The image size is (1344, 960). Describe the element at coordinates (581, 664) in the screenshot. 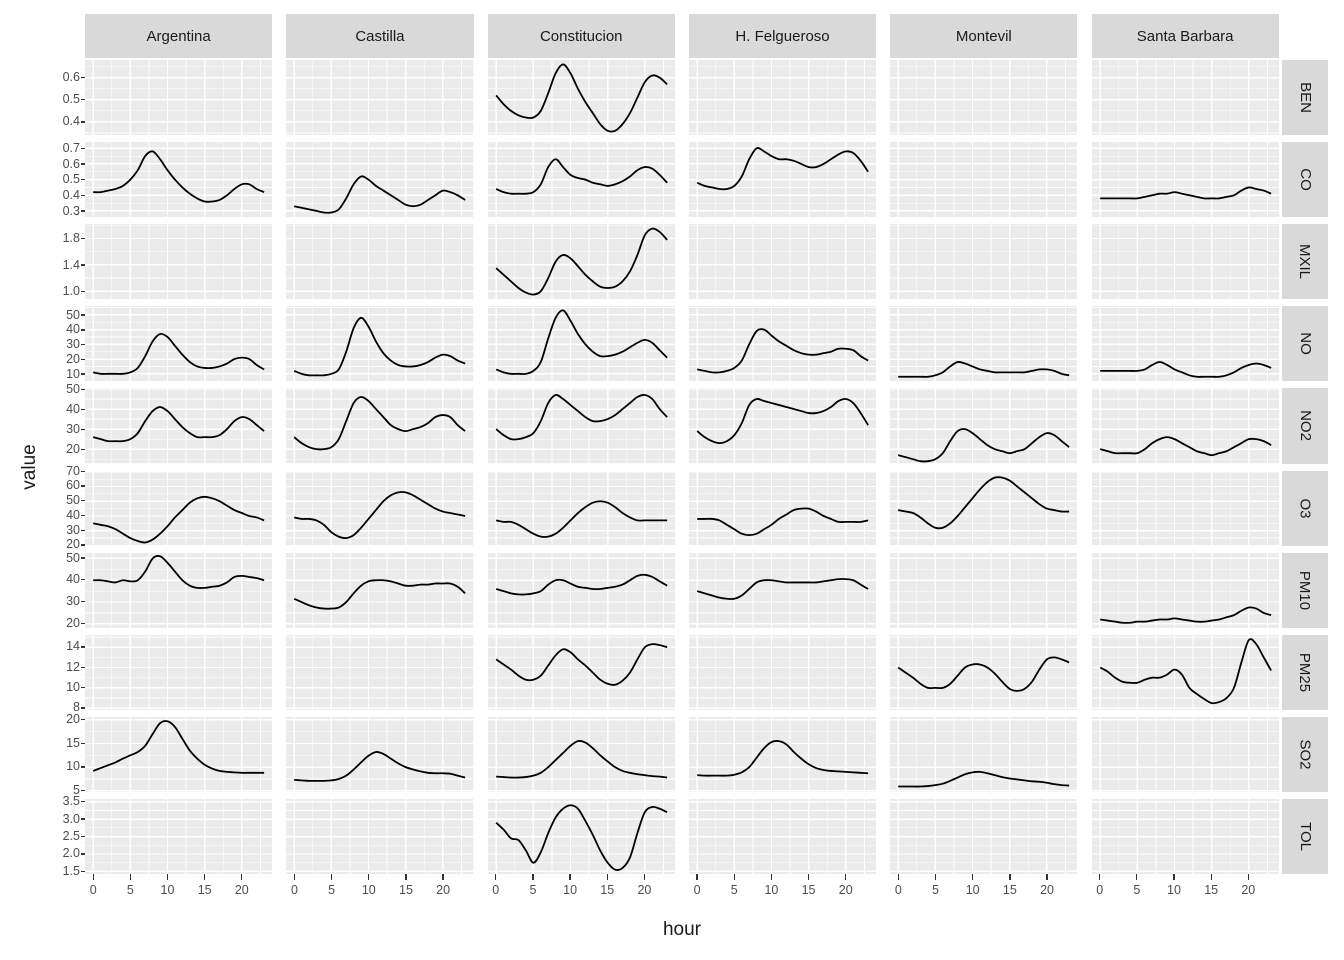

I see `line-series-pm25-constitucion` at that location.